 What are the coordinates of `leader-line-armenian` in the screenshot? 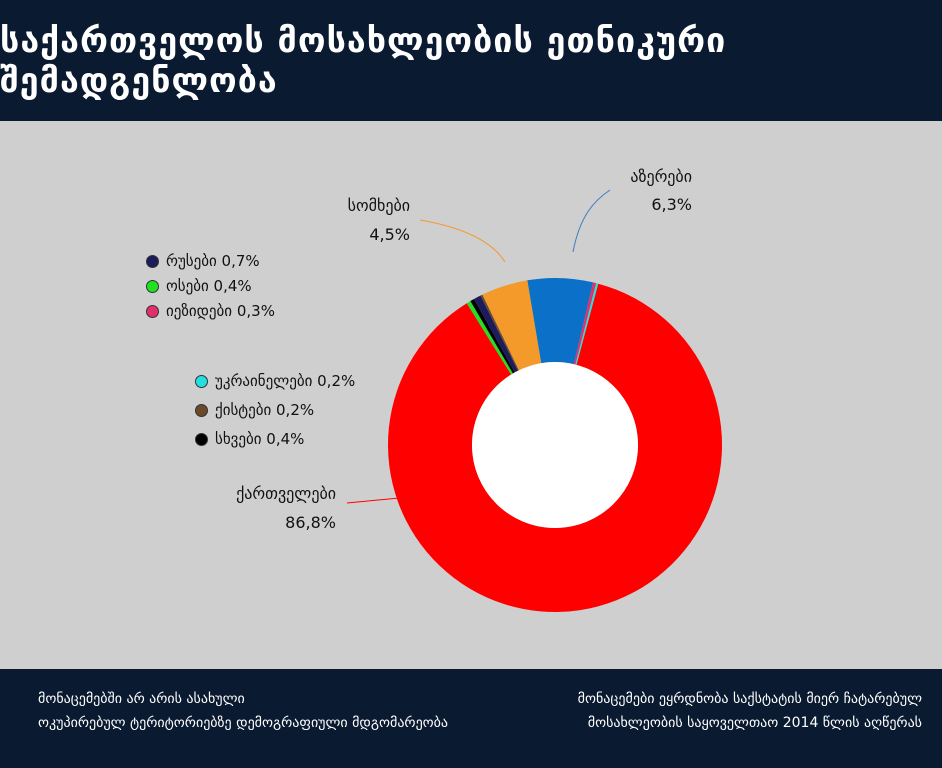 It's located at (462, 241).